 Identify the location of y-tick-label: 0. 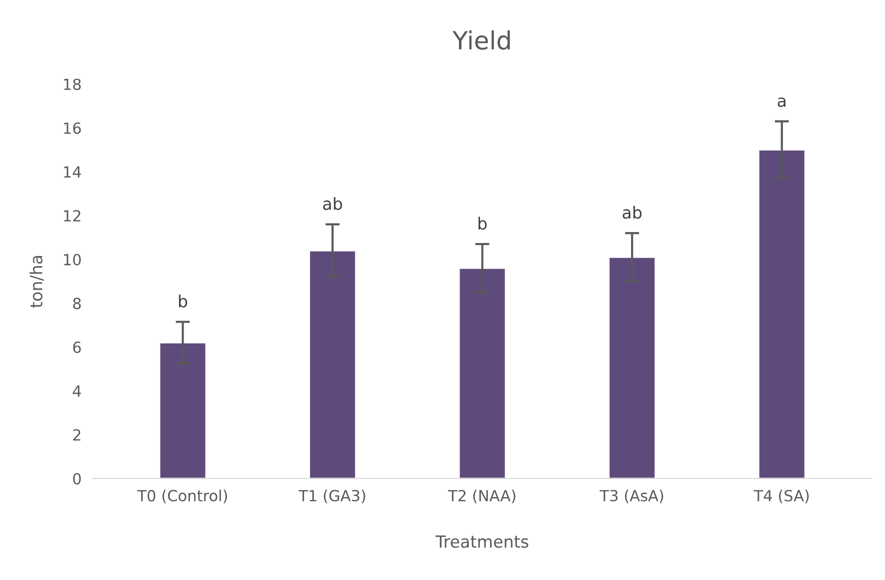
(77, 478).